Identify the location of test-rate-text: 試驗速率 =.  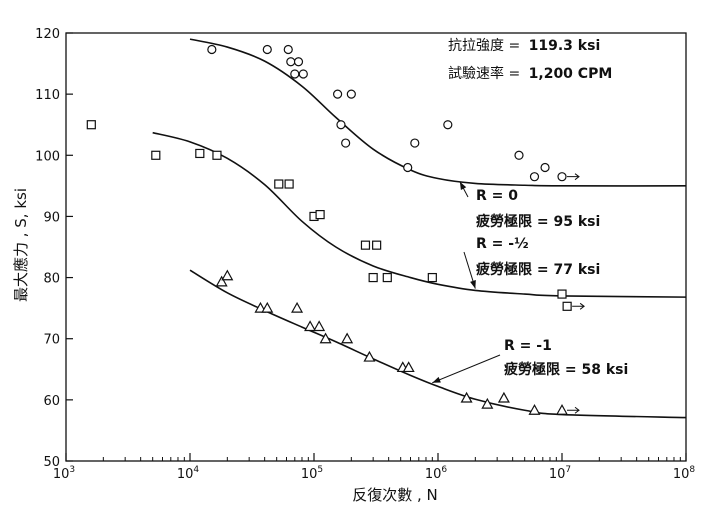
(484, 73).